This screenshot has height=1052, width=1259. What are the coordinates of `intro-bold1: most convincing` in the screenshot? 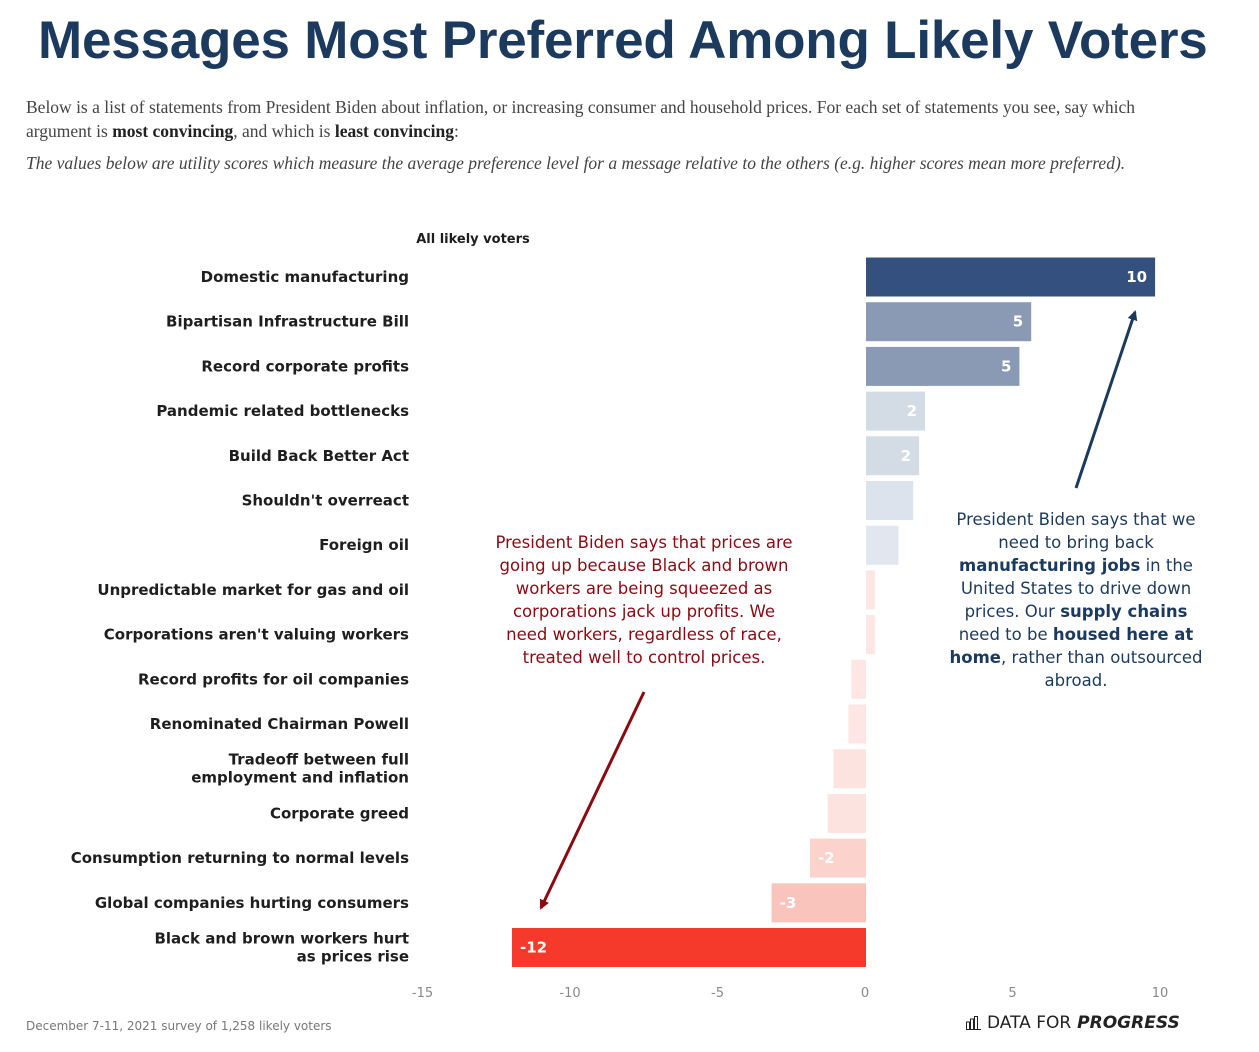 It's located at (173, 131).